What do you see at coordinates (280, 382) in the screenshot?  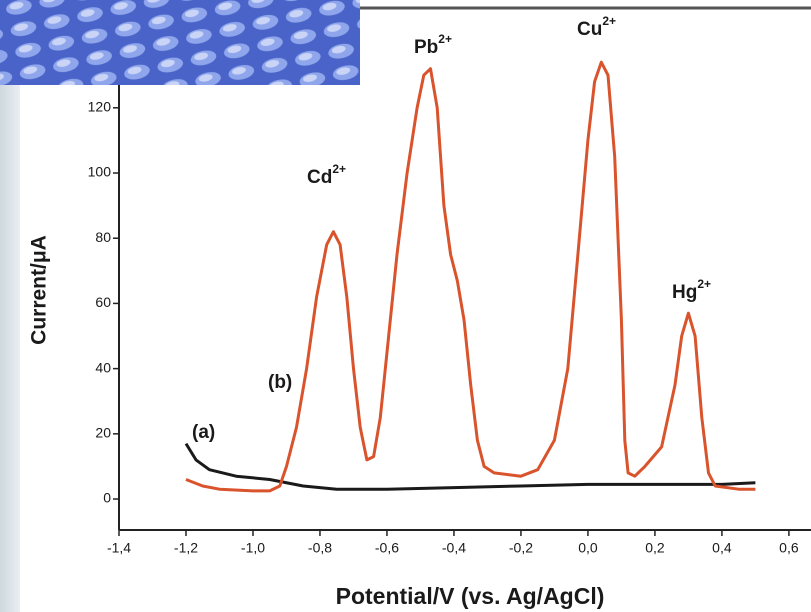 I see `series-label: (b)` at bounding box center [280, 382].